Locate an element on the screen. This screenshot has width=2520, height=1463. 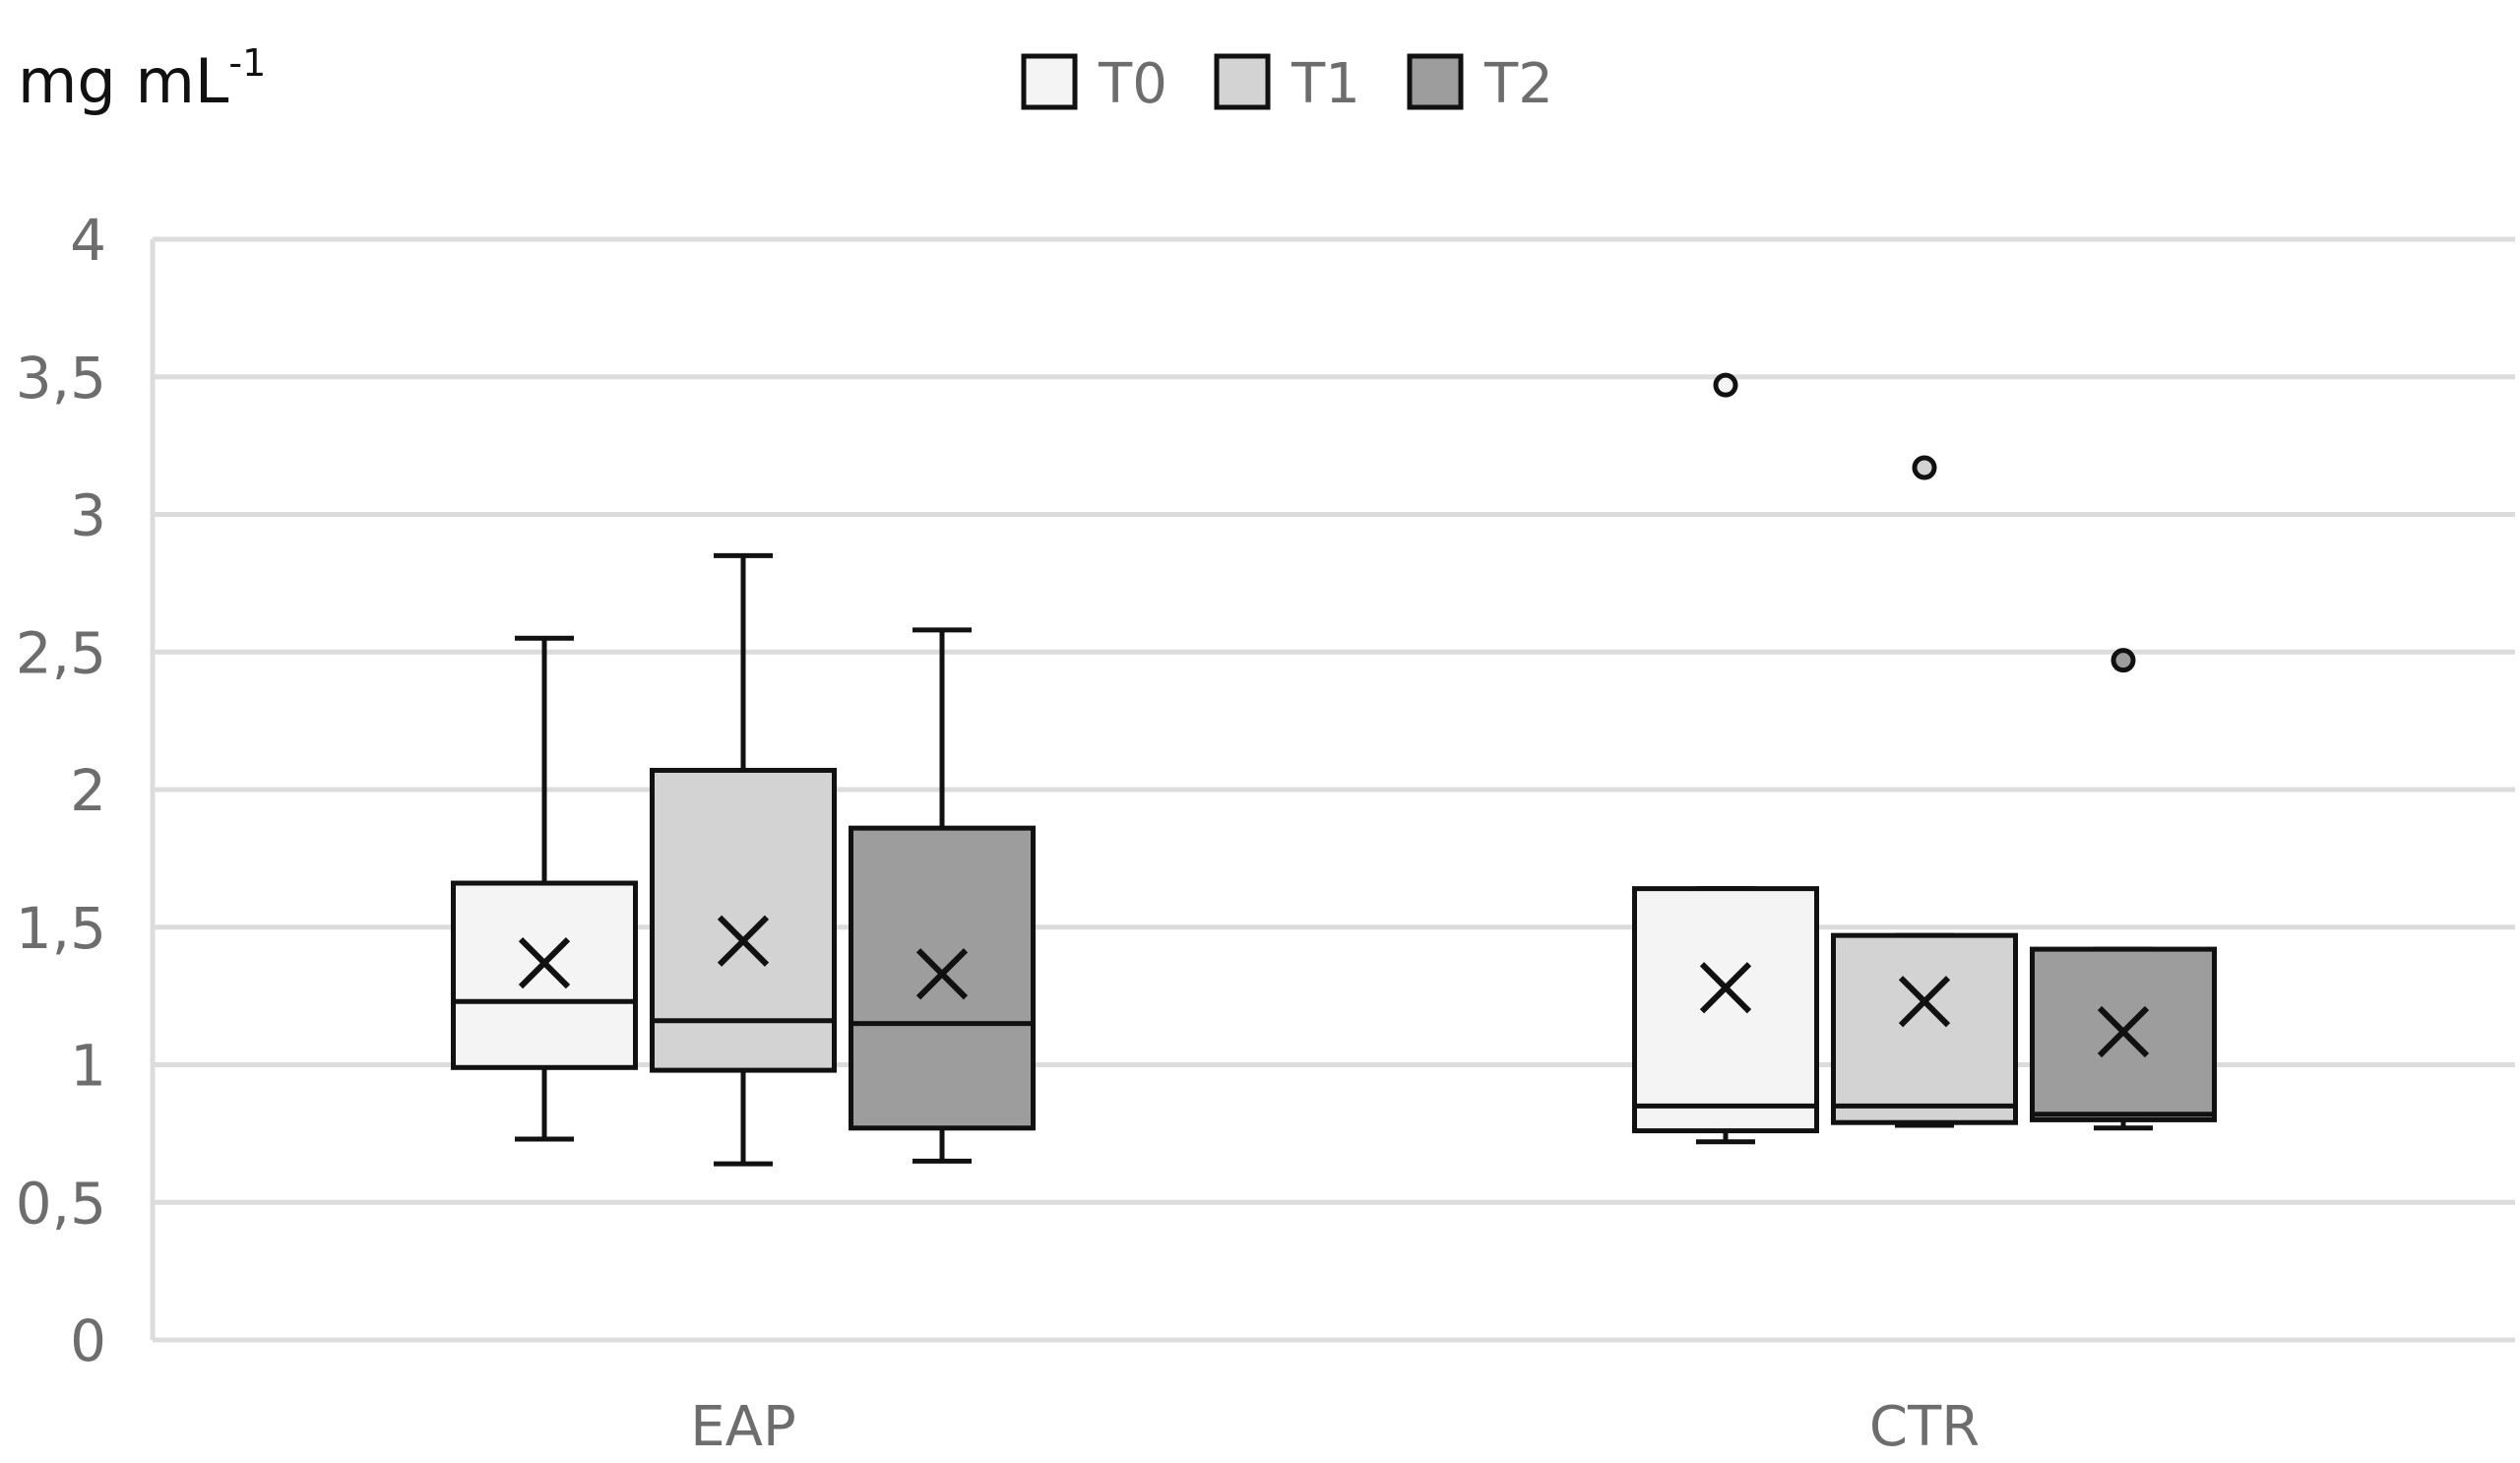
legend-item-T1: T1 is located at coordinates (1287, 84).